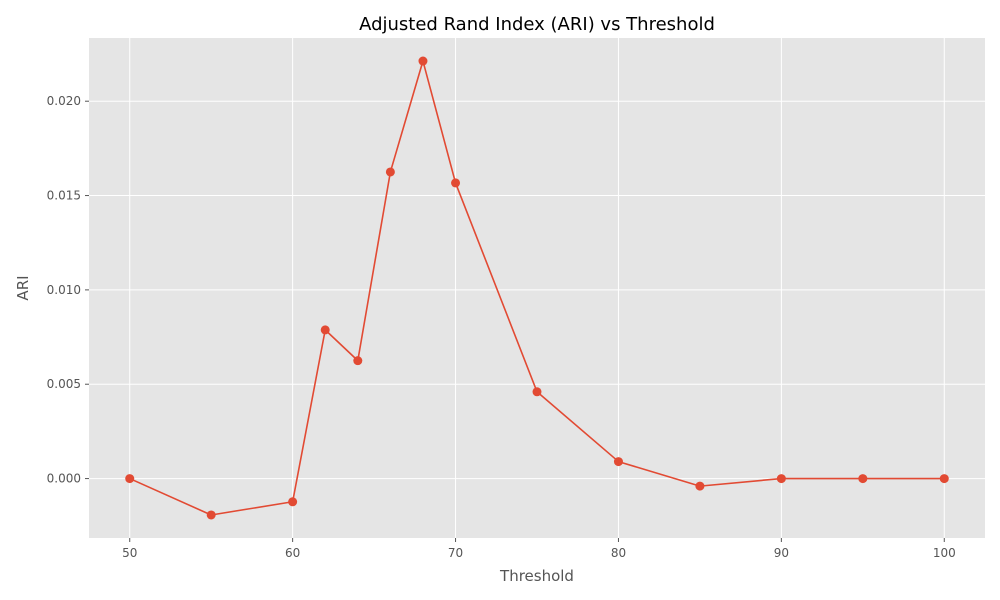 The height and width of the screenshot is (600, 1000). I want to click on y-axis-ticks: 0.000 0.005 0.010 0.015 0.020, so click(68, 290).